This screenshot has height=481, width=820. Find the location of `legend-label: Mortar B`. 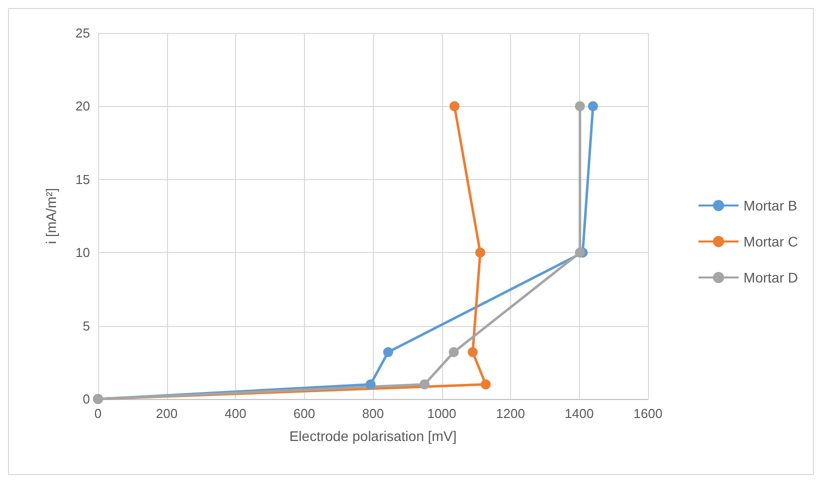

legend-label: Mortar B is located at coordinates (771, 206).